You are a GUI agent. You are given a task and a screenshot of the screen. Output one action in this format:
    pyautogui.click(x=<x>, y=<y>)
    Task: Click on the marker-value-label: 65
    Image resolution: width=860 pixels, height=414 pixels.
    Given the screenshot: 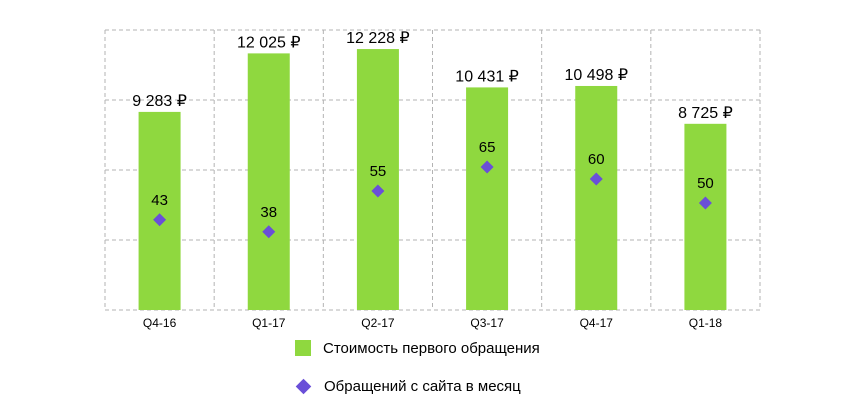 What is the action you would take?
    pyautogui.click(x=487, y=147)
    